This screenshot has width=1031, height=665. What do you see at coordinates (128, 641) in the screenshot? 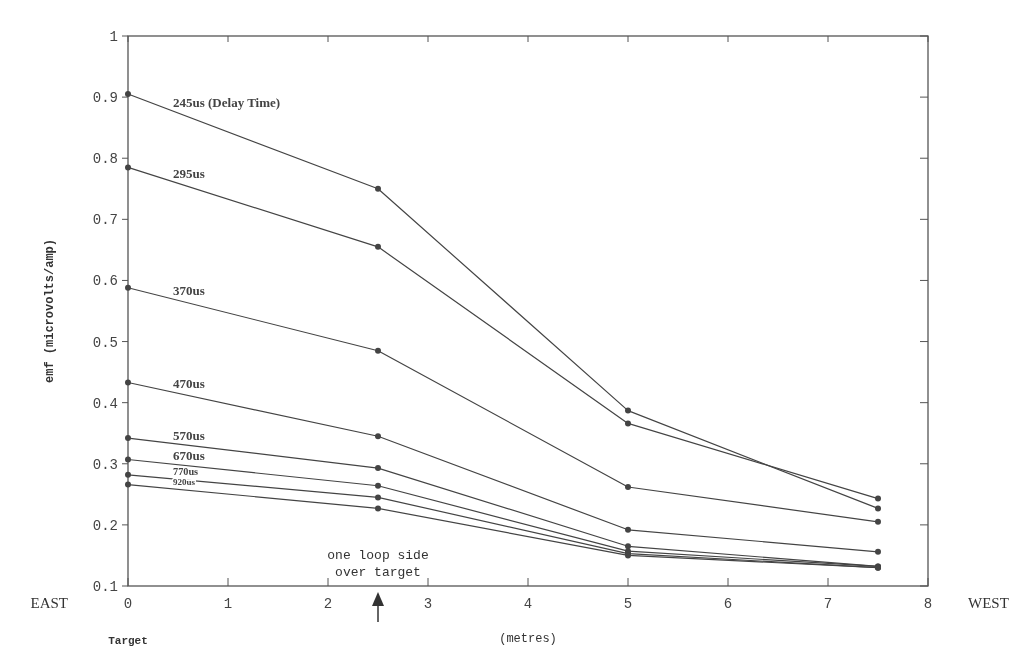
I see `text: Target` at bounding box center [128, 641].